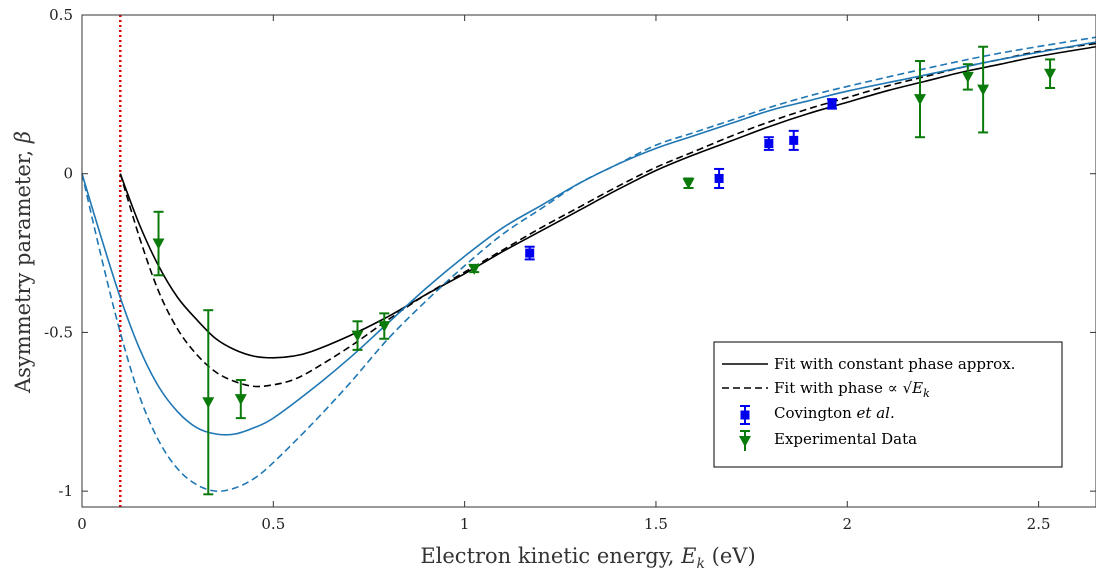 The width and height of the screenshot is (1096, 573). What do you see at coordinates (834, 413) in the screenshot?
I see `legend-label-covington: Covington et al.` at bounding box center [834, 413].